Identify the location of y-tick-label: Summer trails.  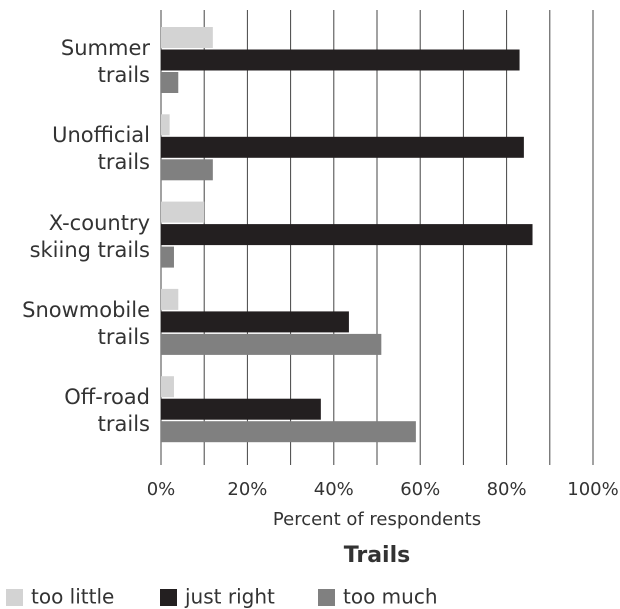
(105, 61).